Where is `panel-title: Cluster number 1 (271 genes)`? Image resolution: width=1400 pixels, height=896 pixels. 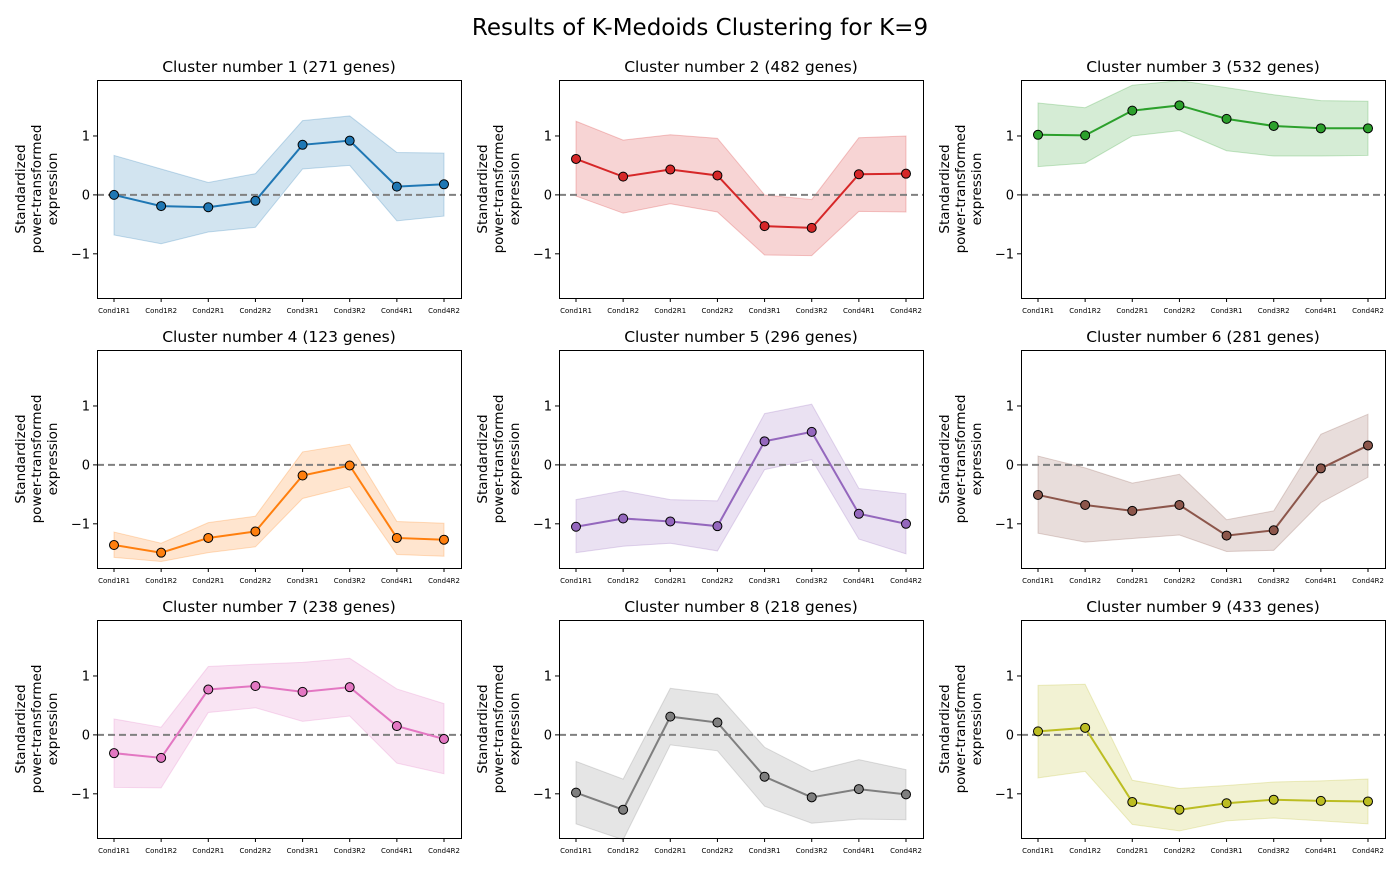
panel-title: Cluster number 1 (271 genes) is located at coordinates (279, 67).